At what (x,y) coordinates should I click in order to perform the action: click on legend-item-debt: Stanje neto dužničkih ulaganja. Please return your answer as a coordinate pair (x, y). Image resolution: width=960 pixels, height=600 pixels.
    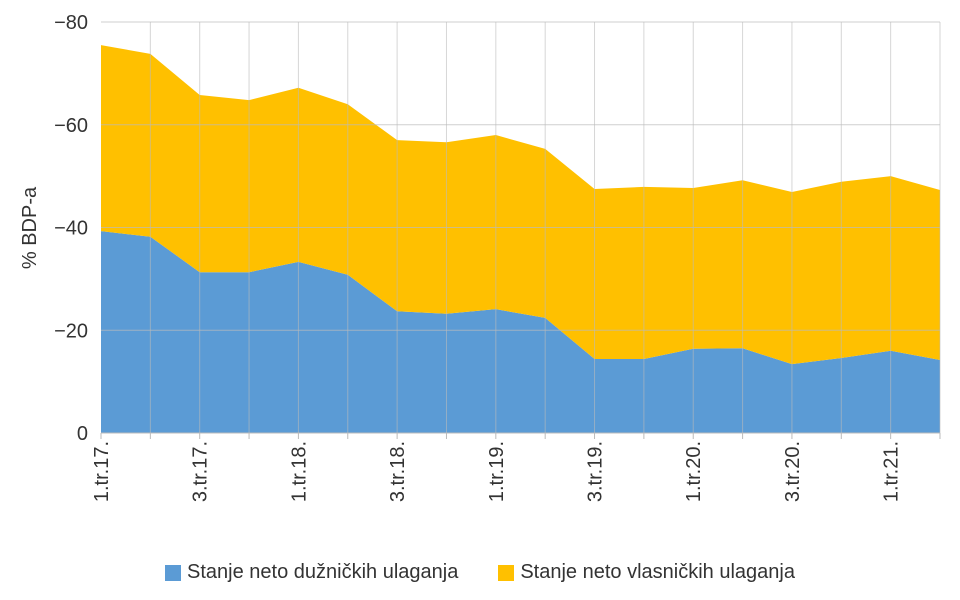
    Looking at the image, I should click on (311, 572).